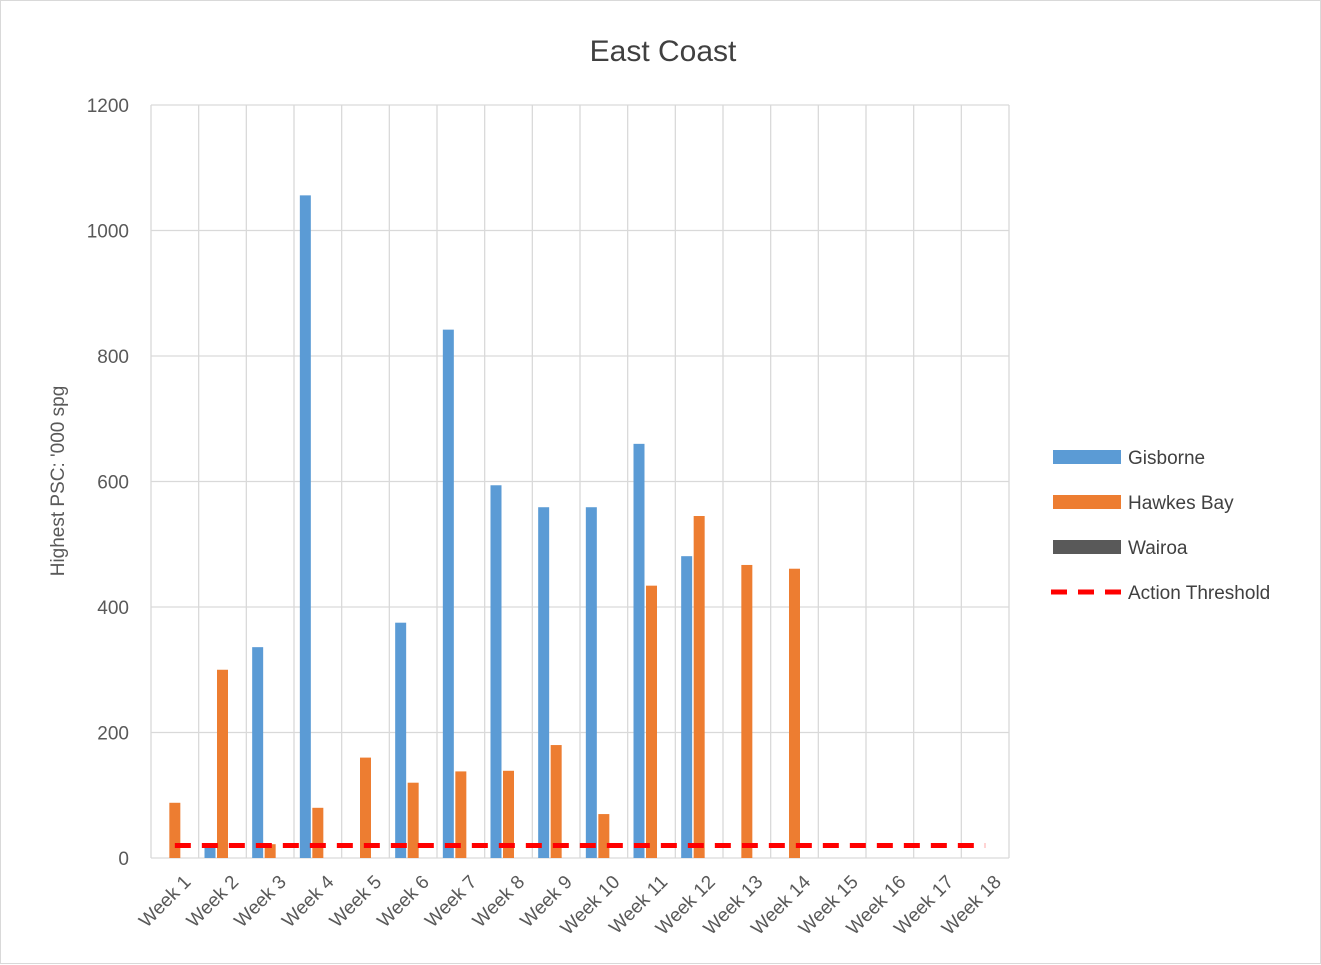 The image size is (1321, 965). Describe the element at coordinates (58, 481) in the screenshot. I see `y-axis-label: Highest PSC: '000 spg` at that location.